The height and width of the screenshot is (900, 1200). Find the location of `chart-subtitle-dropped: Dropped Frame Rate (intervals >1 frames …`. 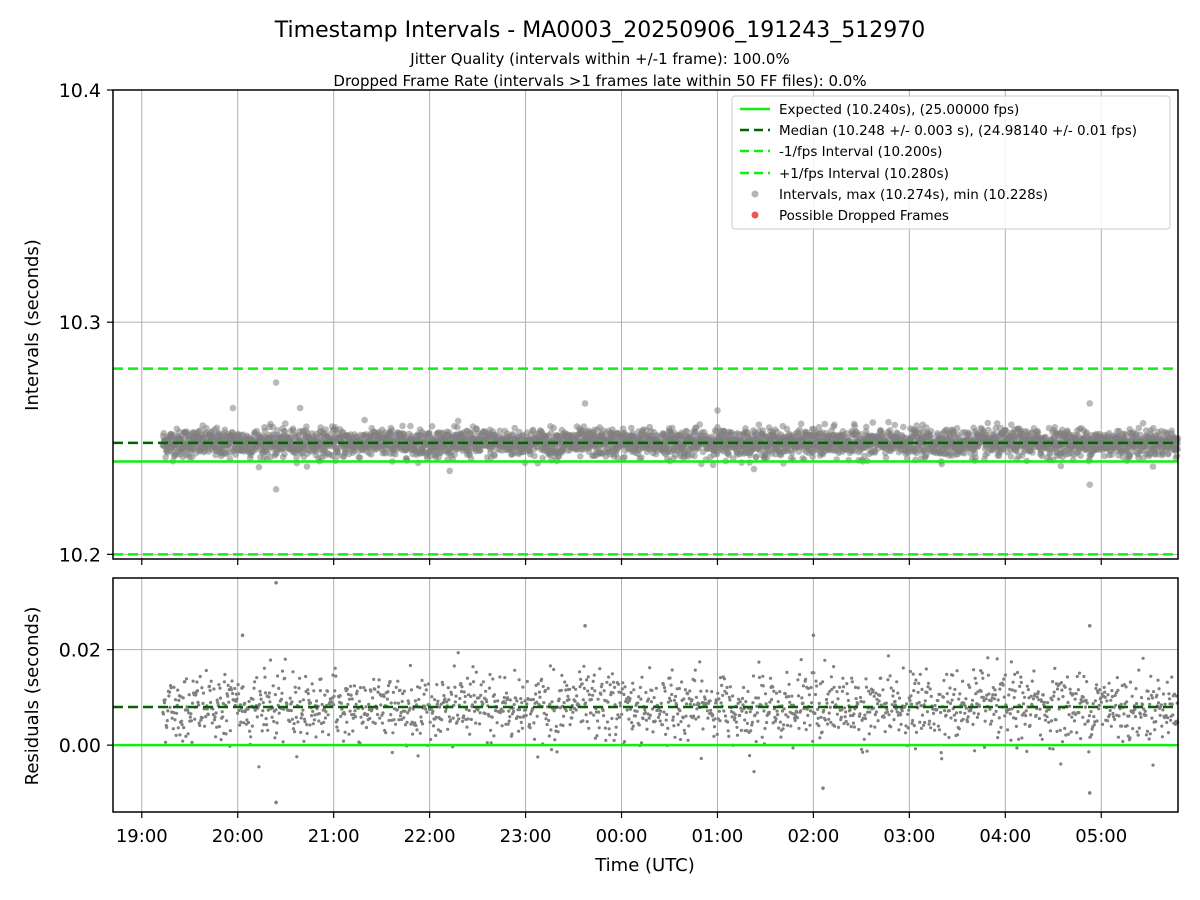

chart-subtitle-dropped: Dropped Frame Rate (intervals >1 frames … is located at coordinates (599, 81).